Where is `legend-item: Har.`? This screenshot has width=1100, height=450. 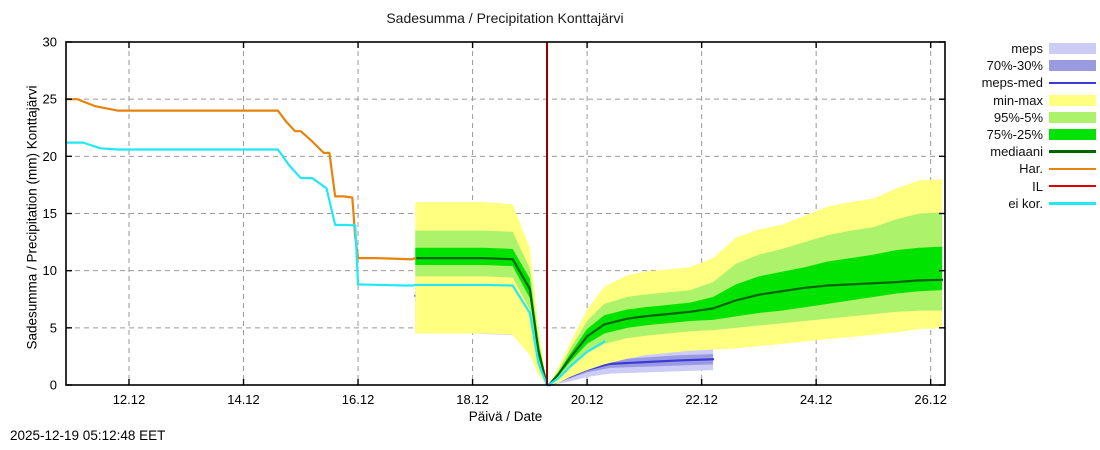 legend-item: Har. is located at coordinates (1028, 168).